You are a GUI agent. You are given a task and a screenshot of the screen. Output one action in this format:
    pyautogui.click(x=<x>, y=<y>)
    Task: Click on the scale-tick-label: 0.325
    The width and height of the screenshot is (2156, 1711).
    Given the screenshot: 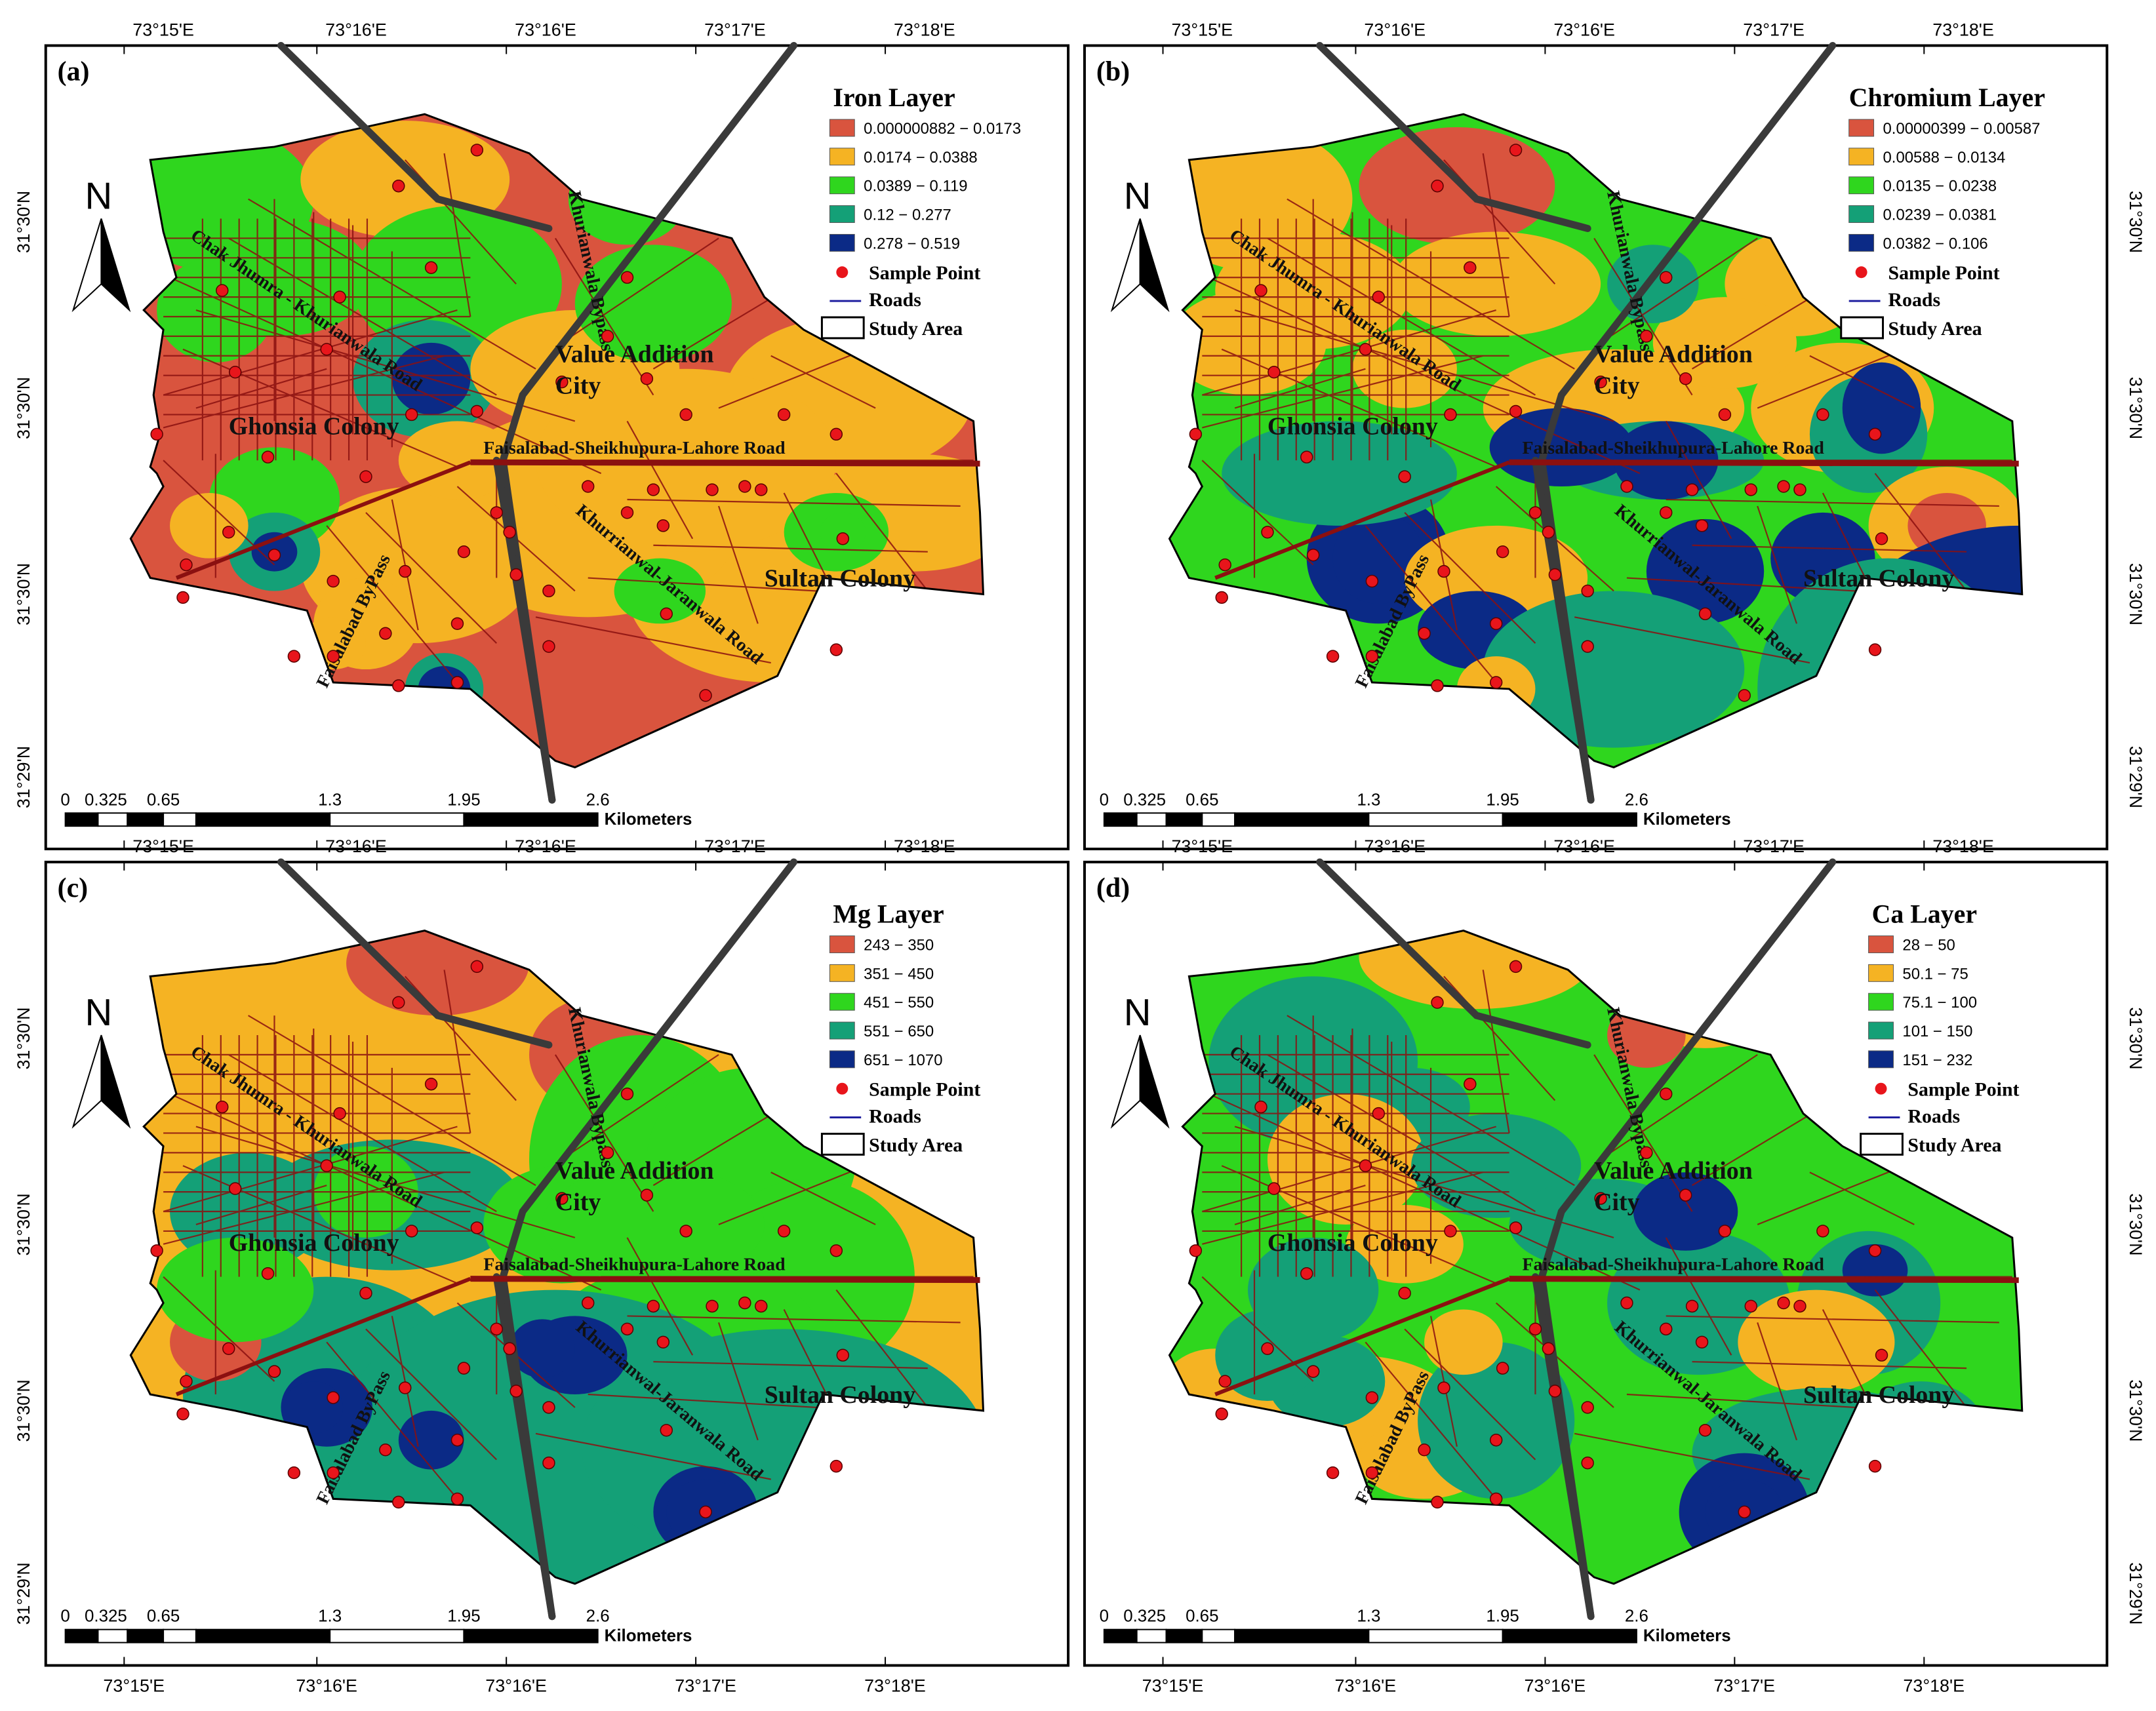 What is the action you would take?
    pyautogui.click(x=1144, y=1616)
    